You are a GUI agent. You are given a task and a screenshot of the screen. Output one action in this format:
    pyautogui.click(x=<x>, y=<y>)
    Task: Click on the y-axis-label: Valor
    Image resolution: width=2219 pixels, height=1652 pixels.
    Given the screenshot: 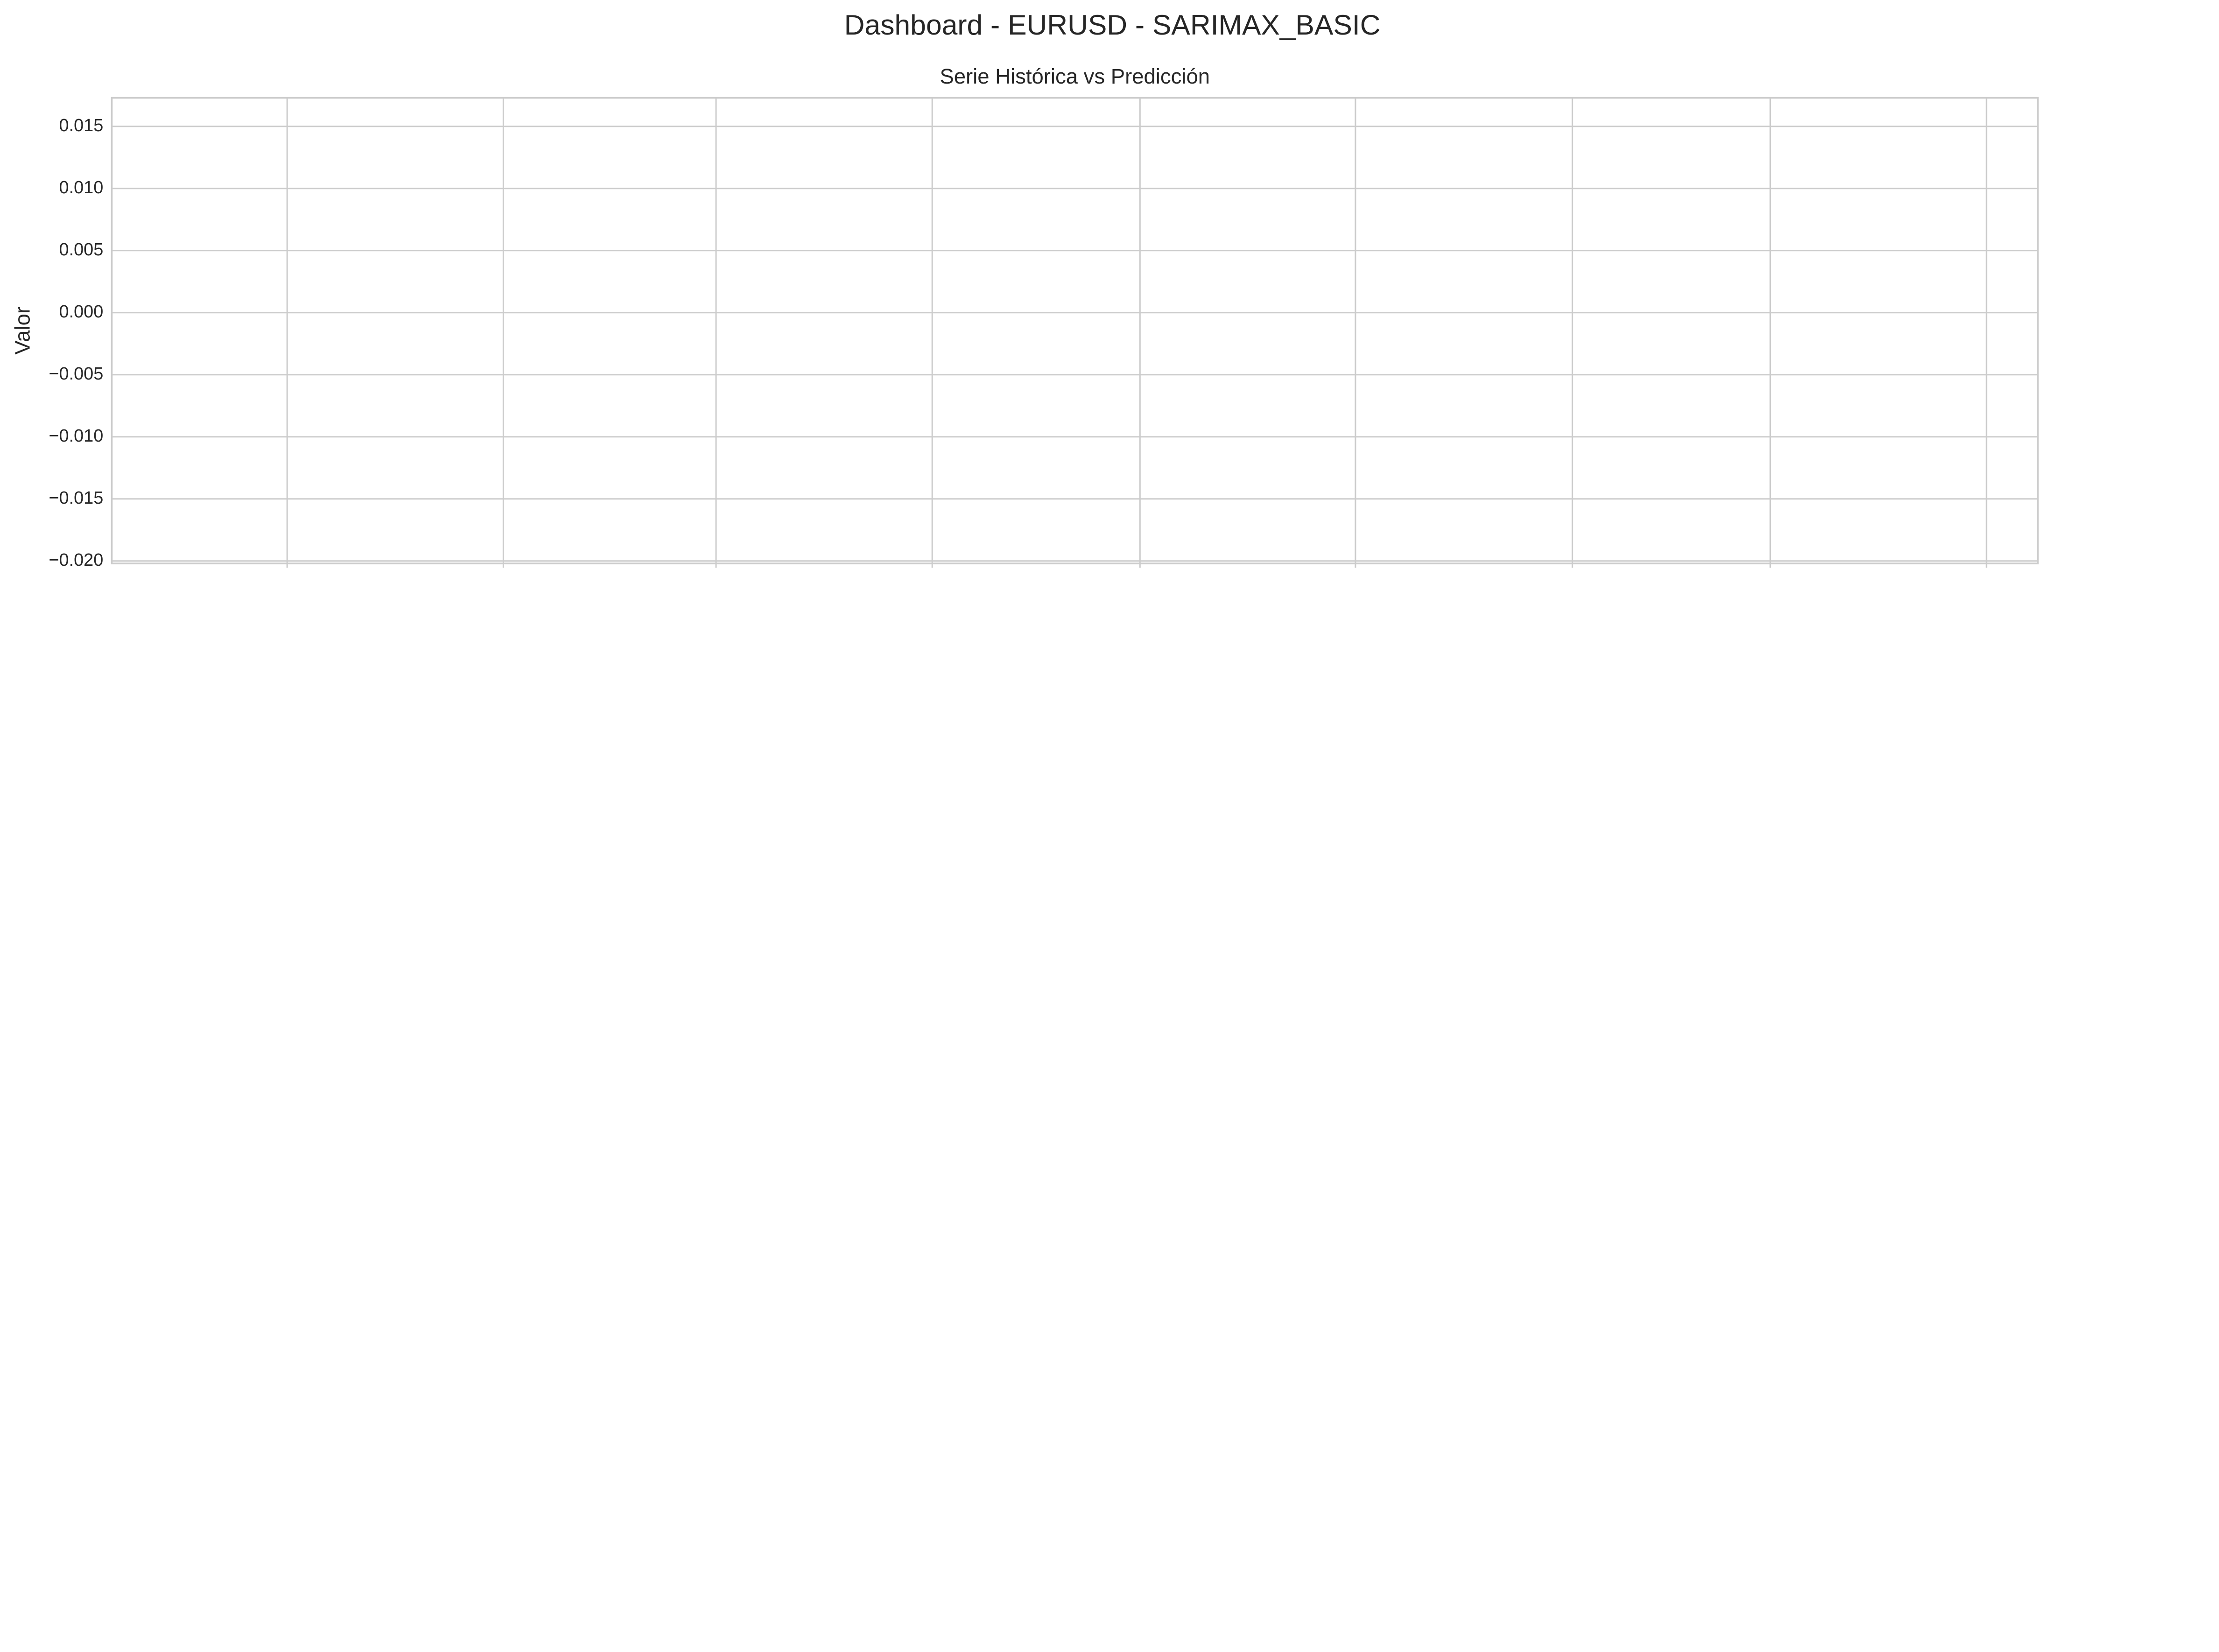 What is the action you would take?
    pyautogui.click(x=23, y=331)
    